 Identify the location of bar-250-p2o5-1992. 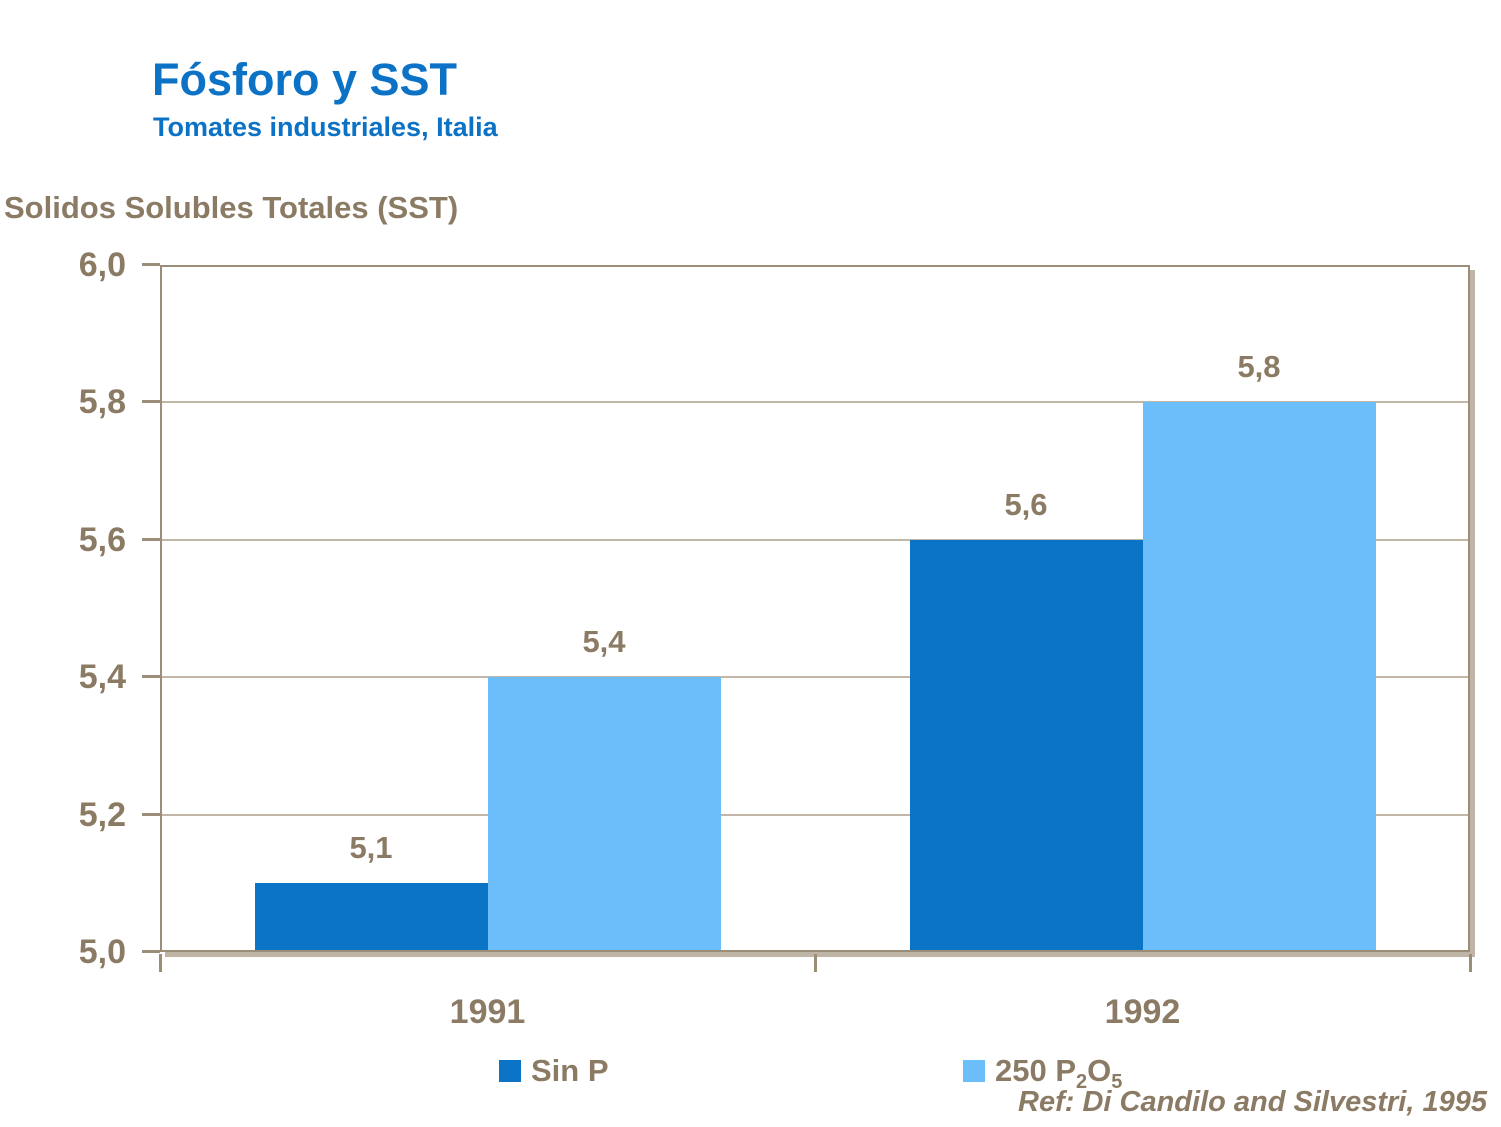
(1259, 676).